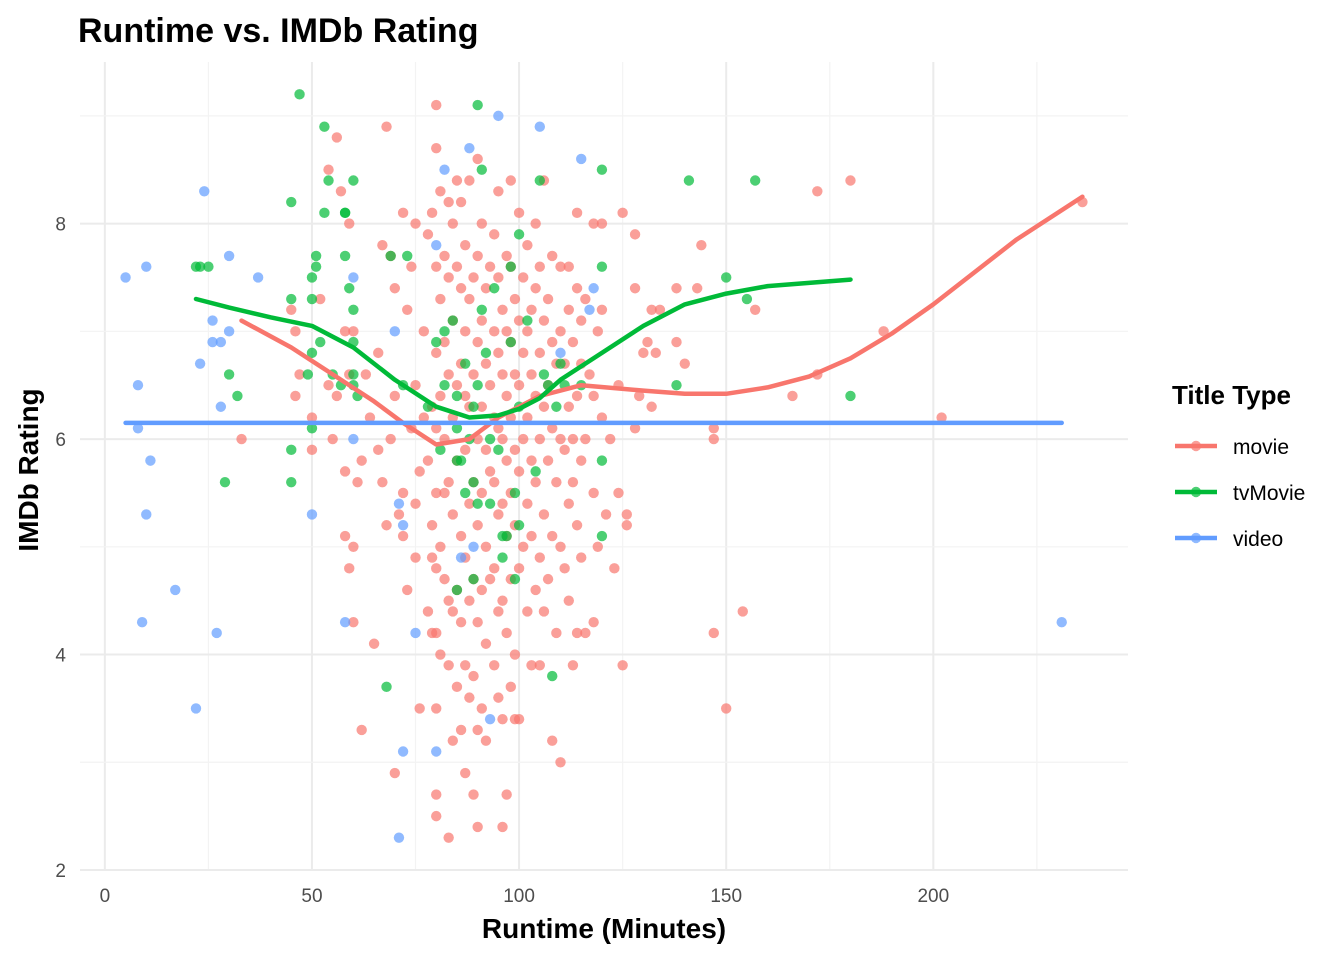 The height and width of the screenshot is (960, 1344). What do you see at coordinates (523, 348) in the screenshot?
I see `trend-line-tvMovie` at bounding box center [523, 348].